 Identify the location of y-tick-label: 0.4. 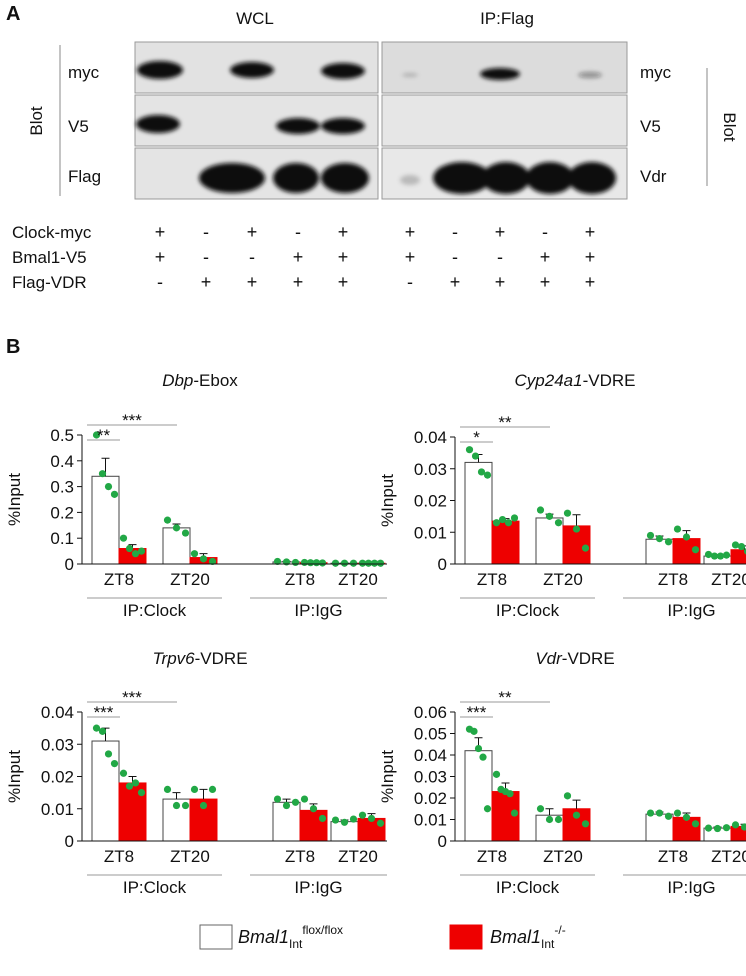
(62, 461).